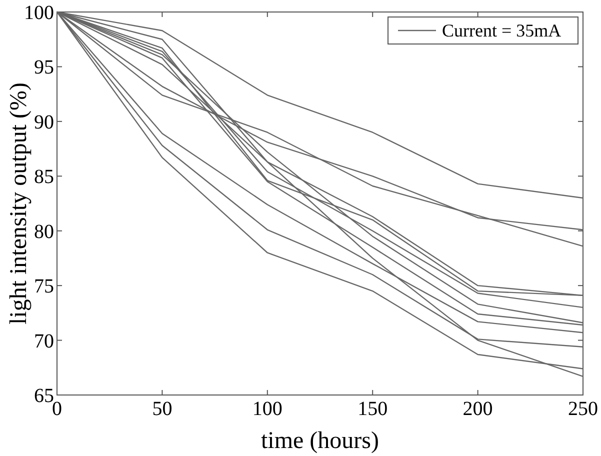  What do you see at coordinates (162, 409) in the screenshot?
I see `x-tick-label: 50` at bounding box center [162, 409].